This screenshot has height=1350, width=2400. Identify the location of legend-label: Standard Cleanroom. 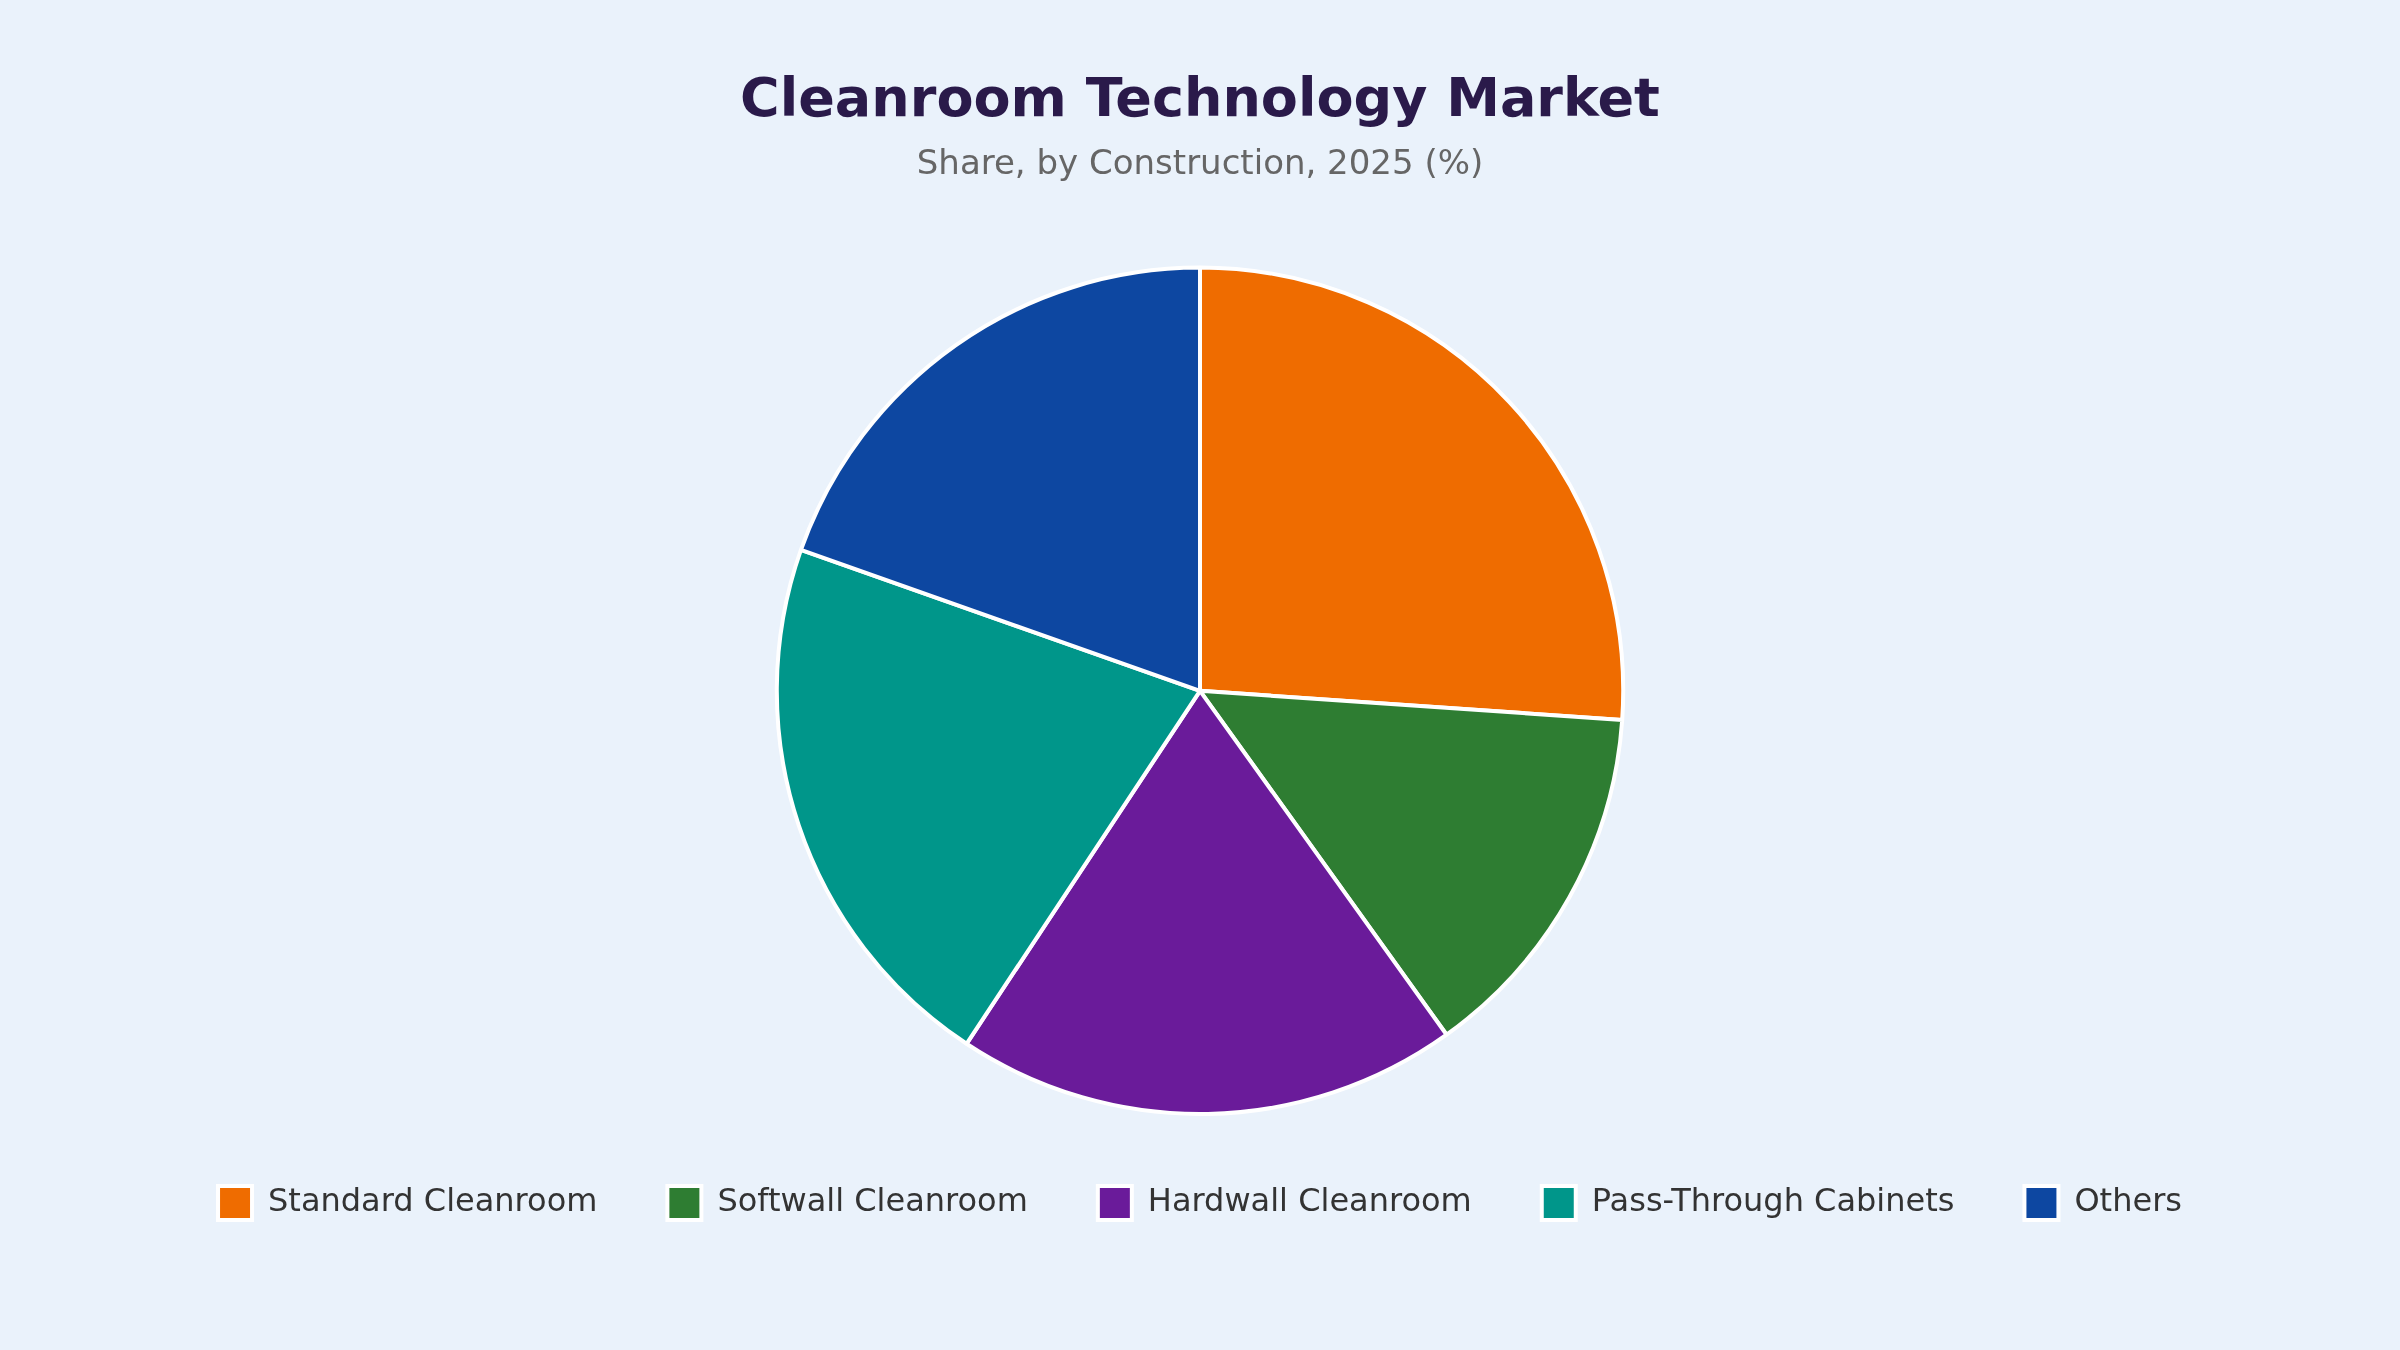
(433, 1200).